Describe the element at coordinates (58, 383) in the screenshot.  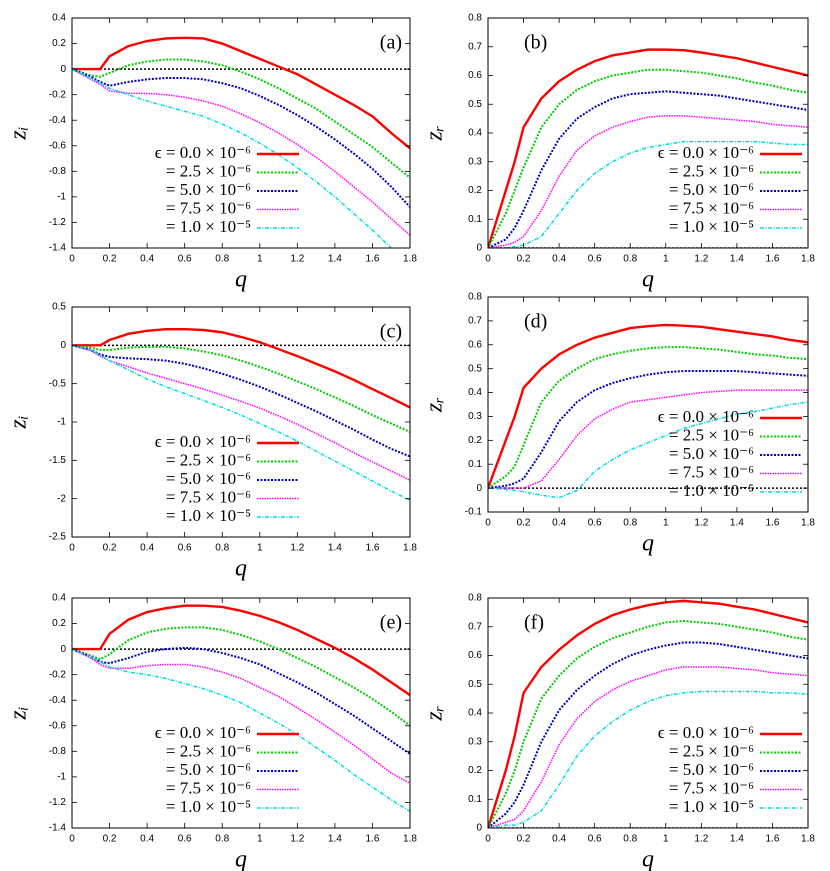
I see `y-tick-label: -0.5` at that location.